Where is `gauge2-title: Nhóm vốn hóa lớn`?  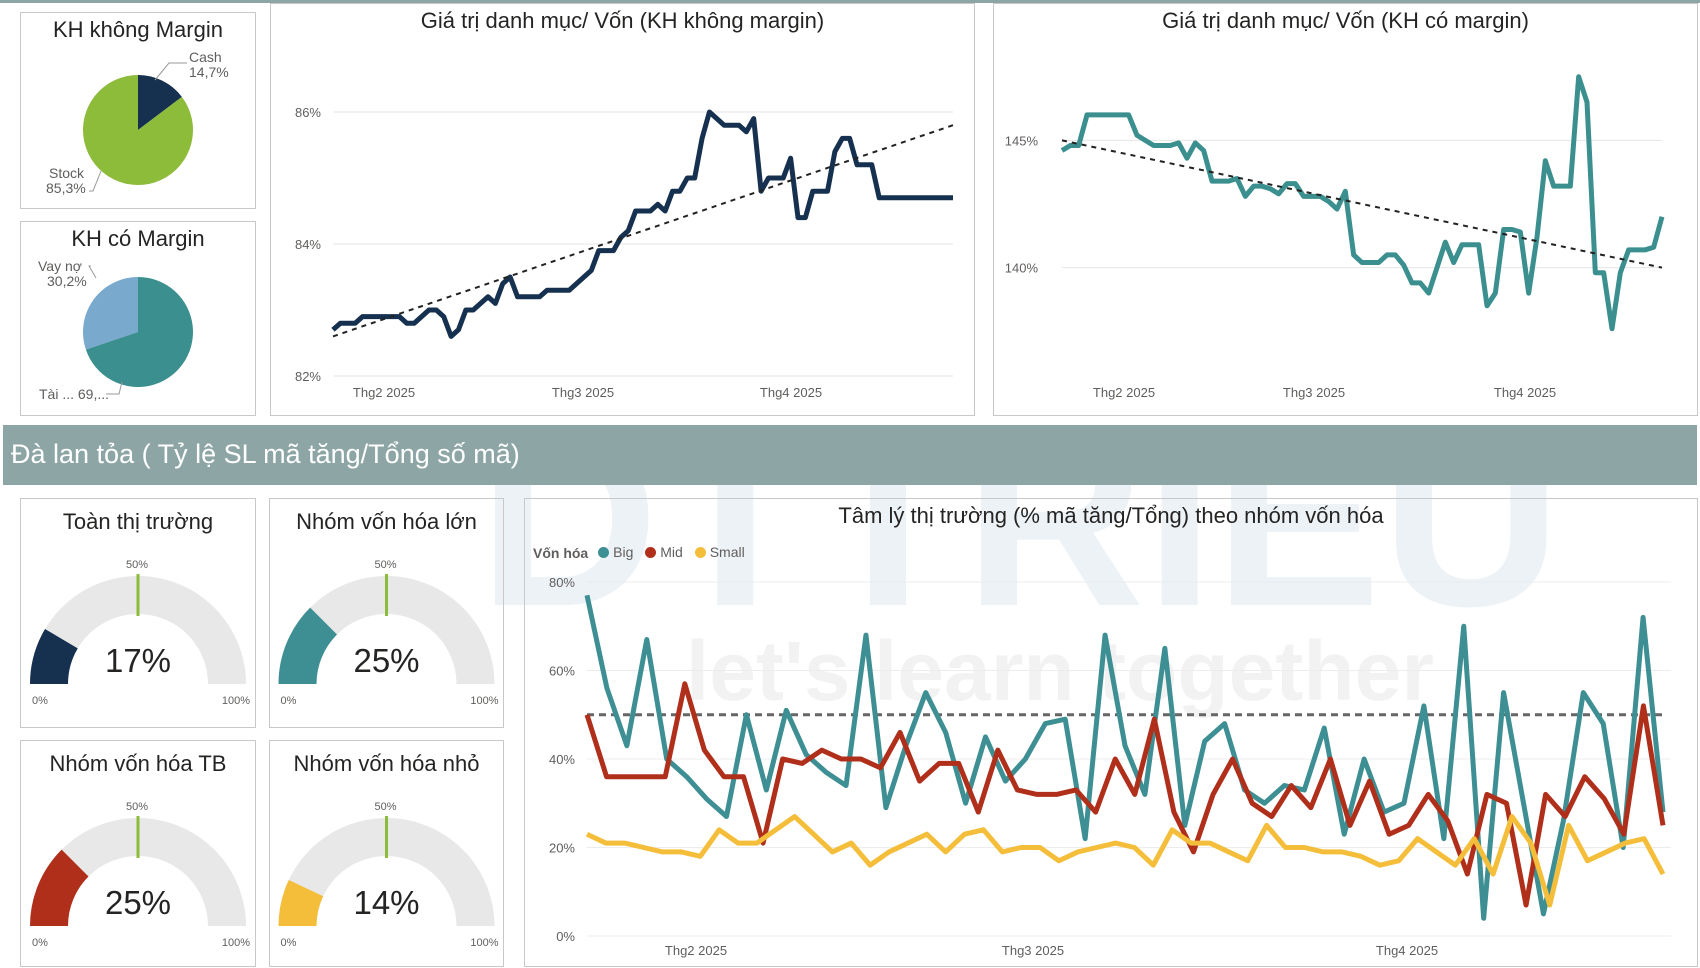
gauge2-title: Nhóm vốn hóa lớn is located at coordinates (386, 521).